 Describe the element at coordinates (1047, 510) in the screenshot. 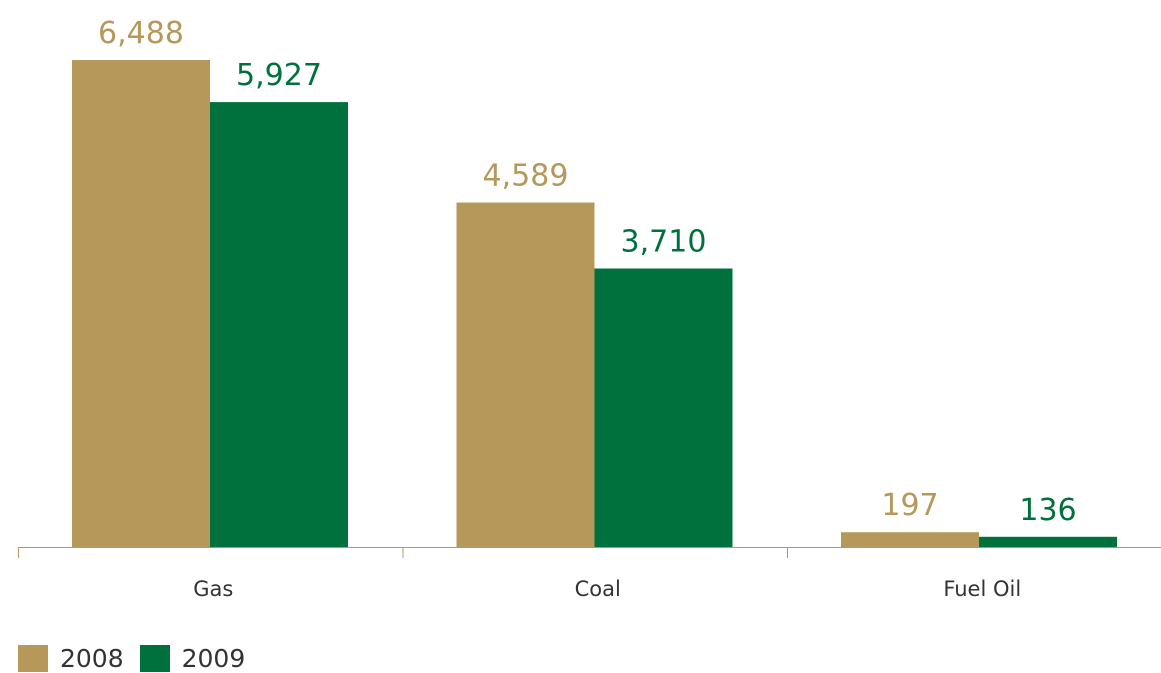

I see `value-label-fuel-oil-2009: 136` at that location.